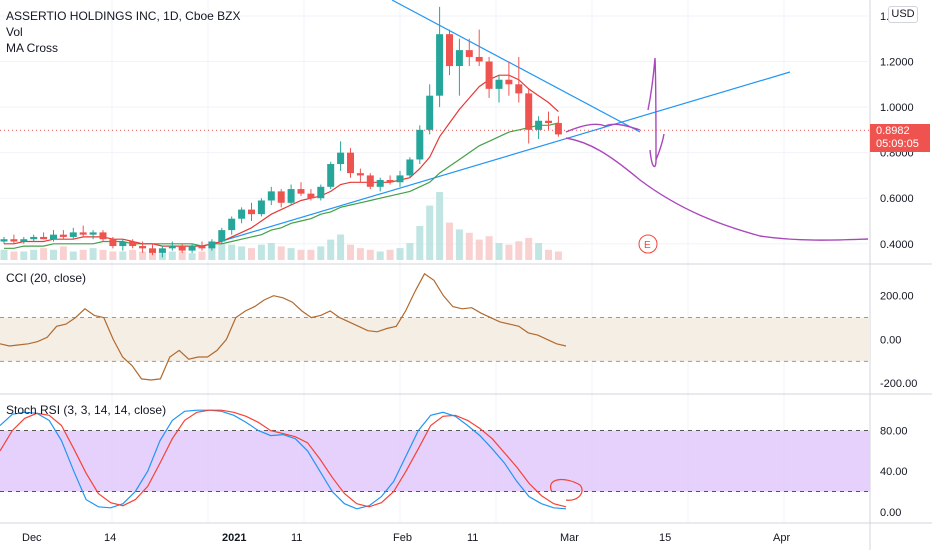 The image size is (932, 550). Describe the element at coordinates (566, 489) in the screenshot. I see `hand-drawn-circle` at that location.